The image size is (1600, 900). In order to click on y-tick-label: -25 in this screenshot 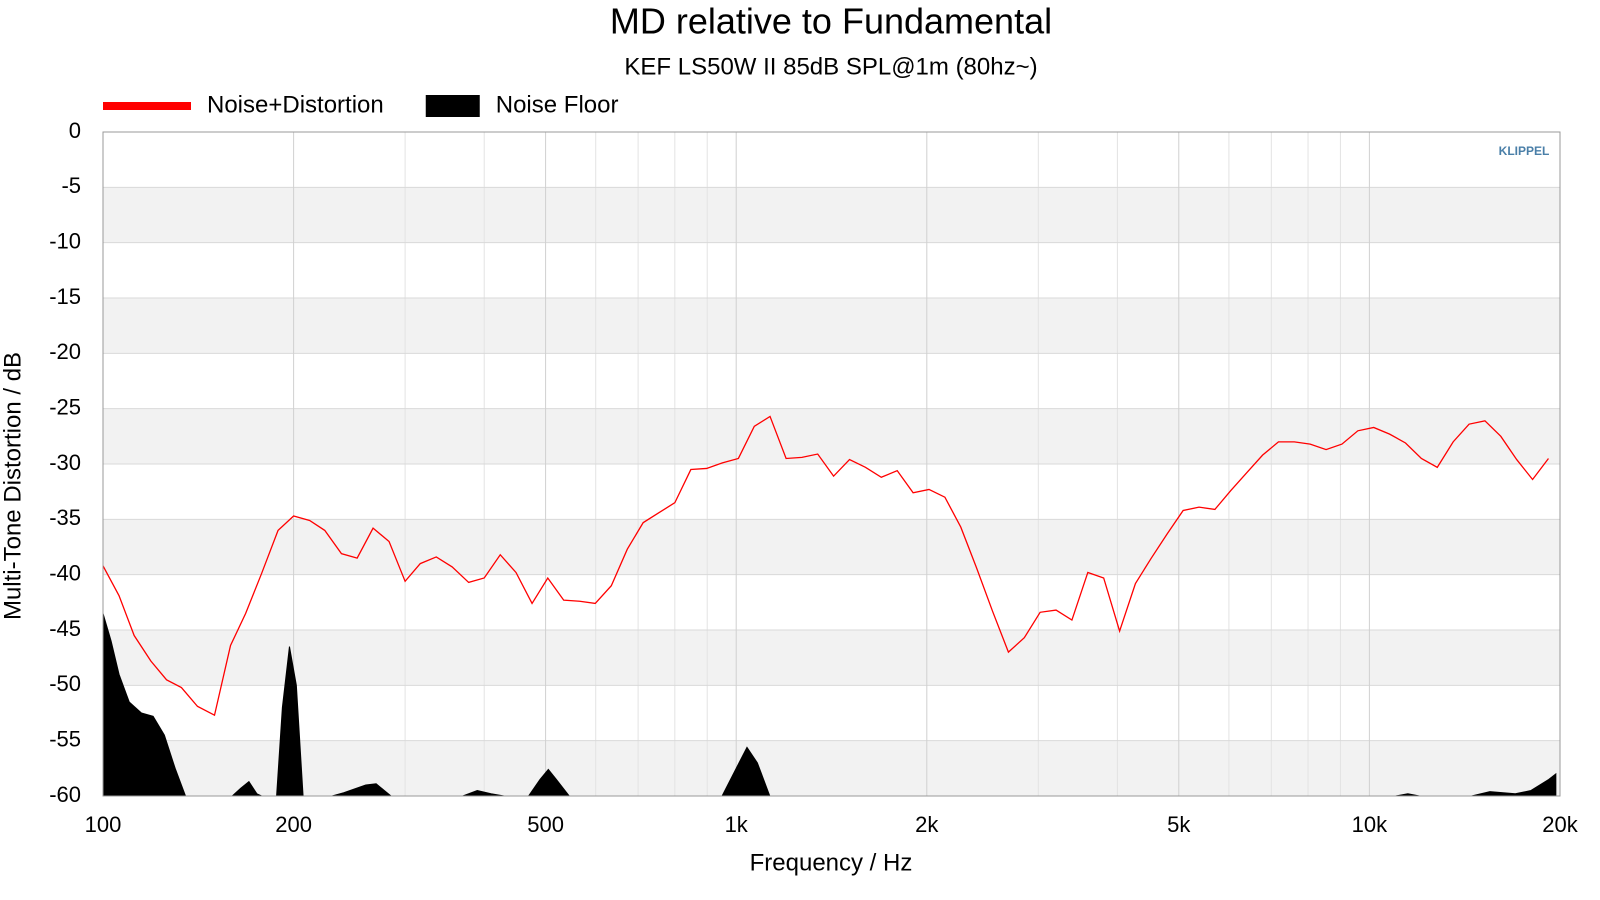, I will do `click(65, 406)`.